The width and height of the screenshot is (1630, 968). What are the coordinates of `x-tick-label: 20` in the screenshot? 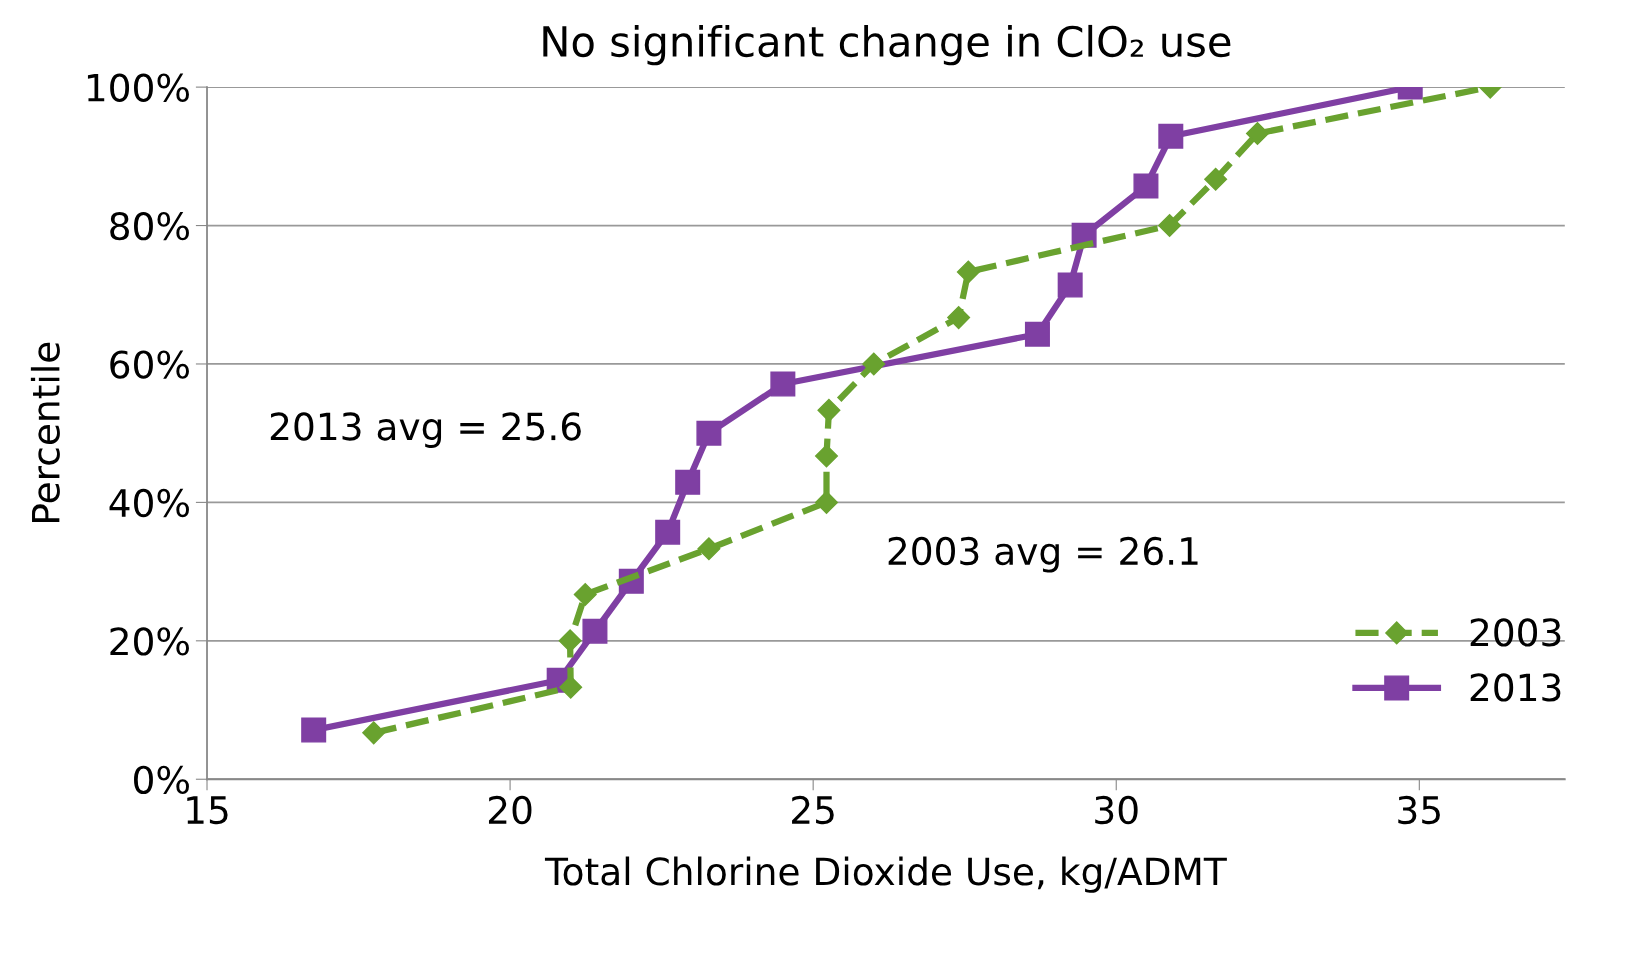 It's located at (510, 810).